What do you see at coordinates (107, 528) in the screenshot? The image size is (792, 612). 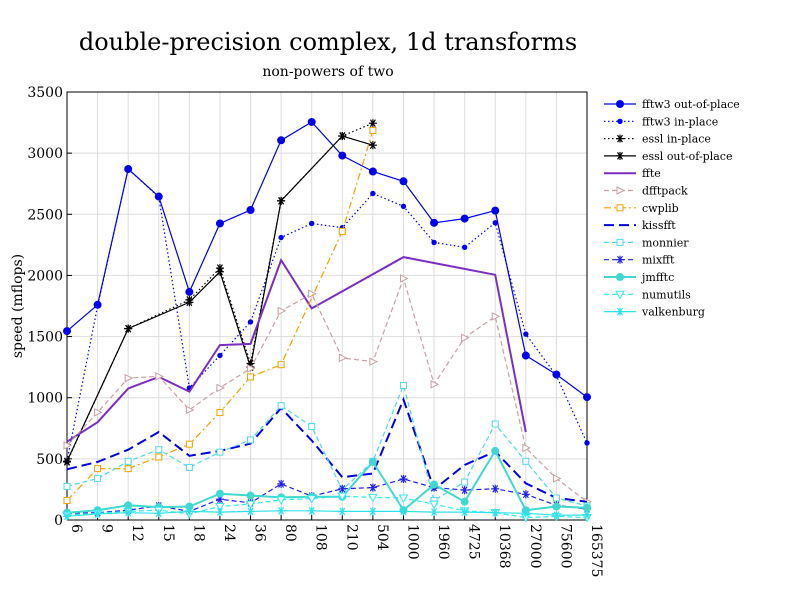 I see `x-tick-label: 9` at bounding box center [107, 528].